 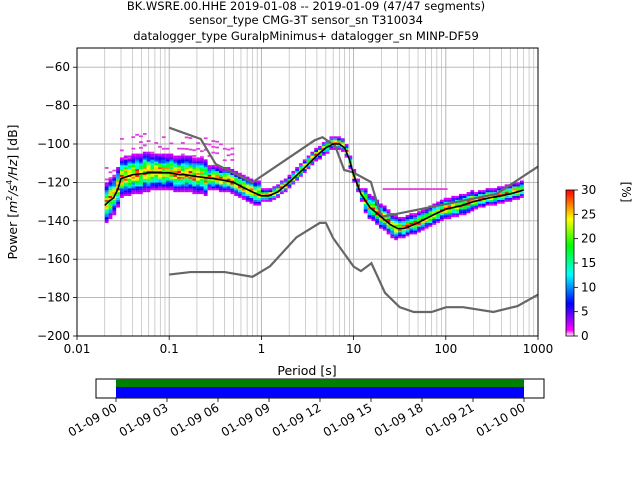 I want to click on colorbar-tick-label: 0, so click(x=585, y=336).